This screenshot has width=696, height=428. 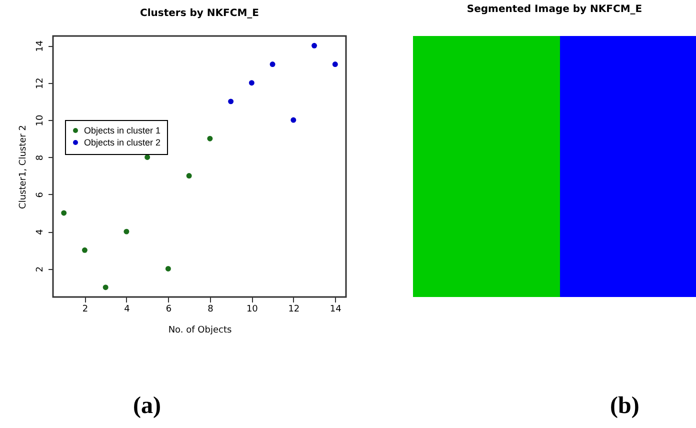 What do you see at coordinates (41, 195) in the screenshot?
I see `y-tick-label: 6` at bounding box center [41, 195].